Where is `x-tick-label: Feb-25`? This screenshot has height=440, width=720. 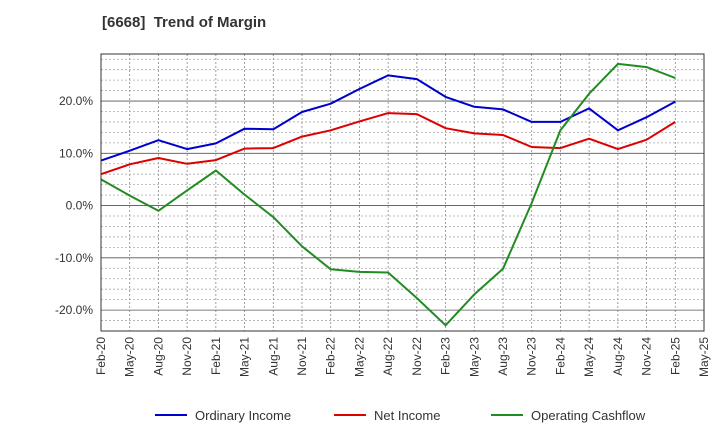
x-tick-label: Feb-25 is located at coordinates (675, 356).